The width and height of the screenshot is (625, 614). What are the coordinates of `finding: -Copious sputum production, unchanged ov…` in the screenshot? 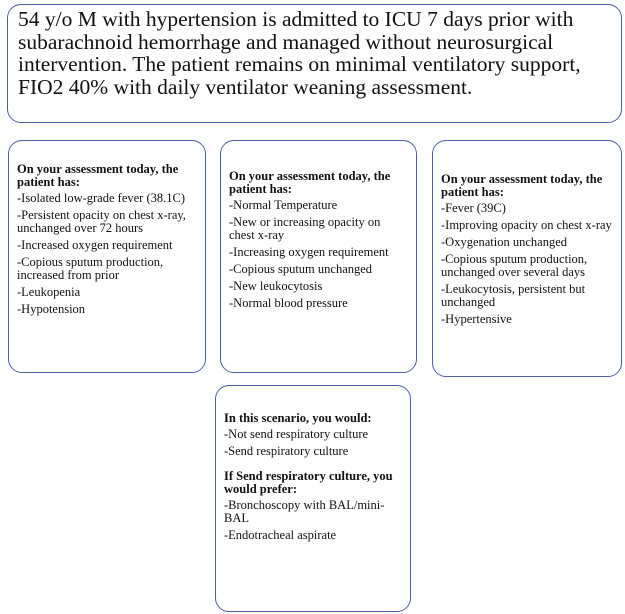 It's located at (514, 265).